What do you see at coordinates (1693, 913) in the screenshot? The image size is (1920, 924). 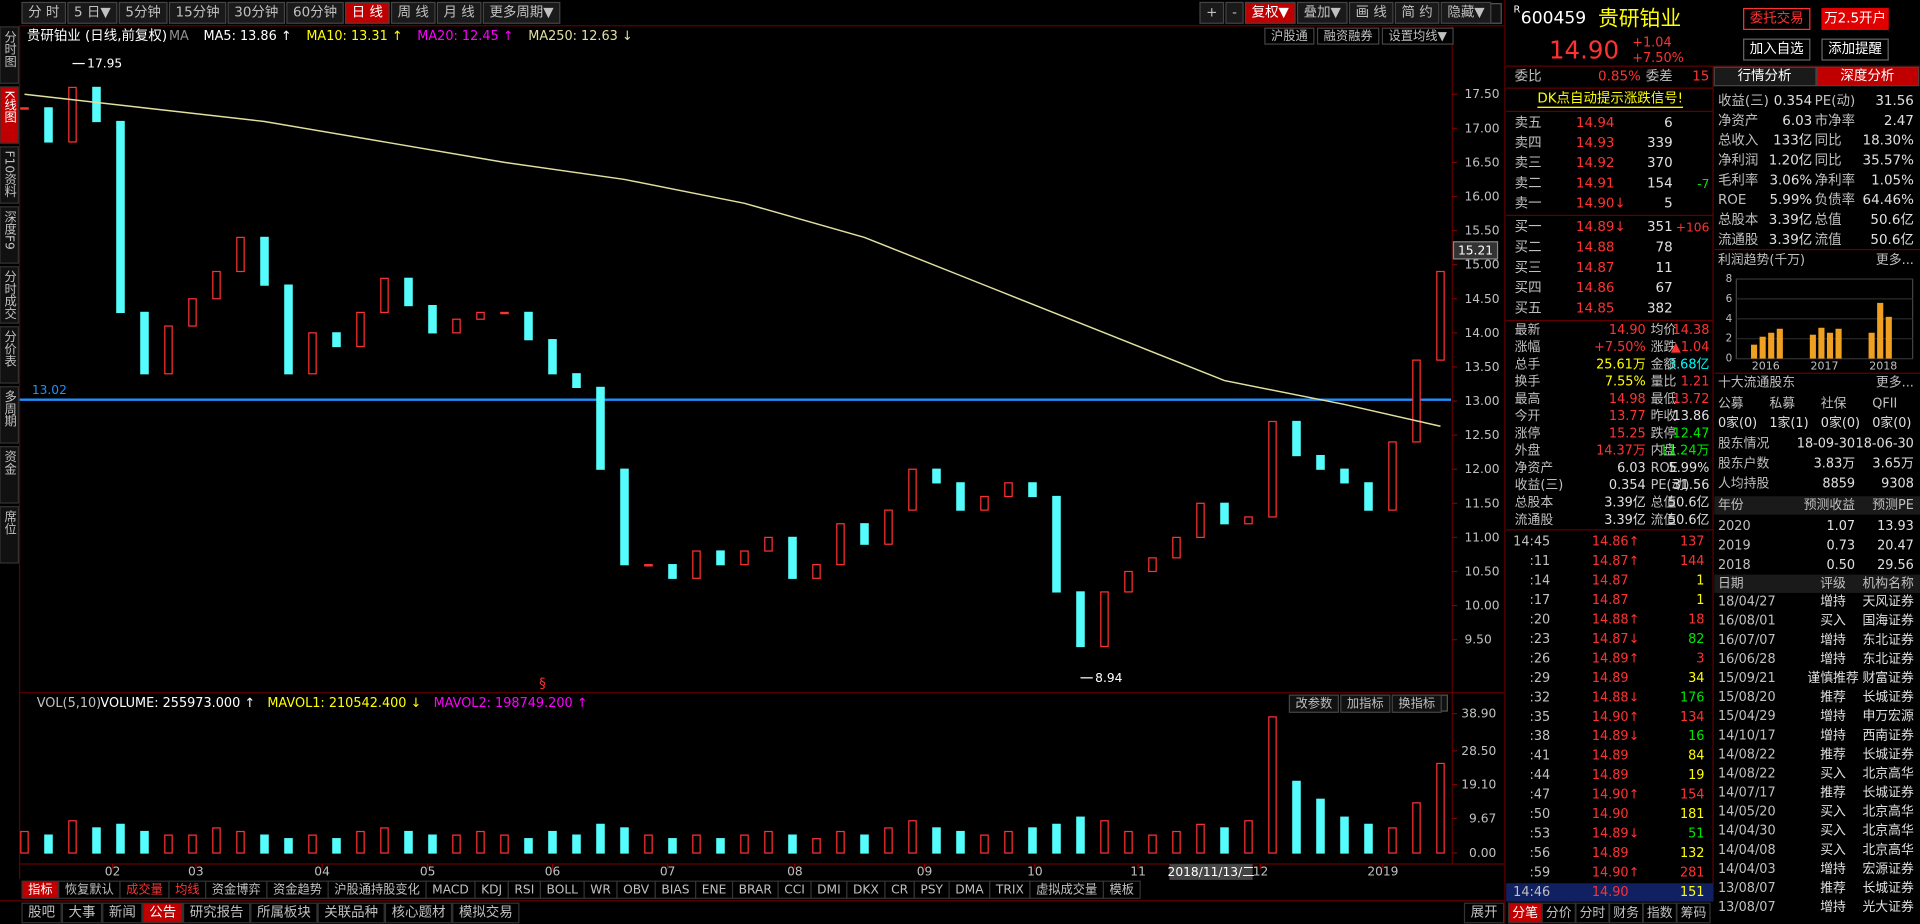 I see `panel-tab` at bounding box center [1693, 913].